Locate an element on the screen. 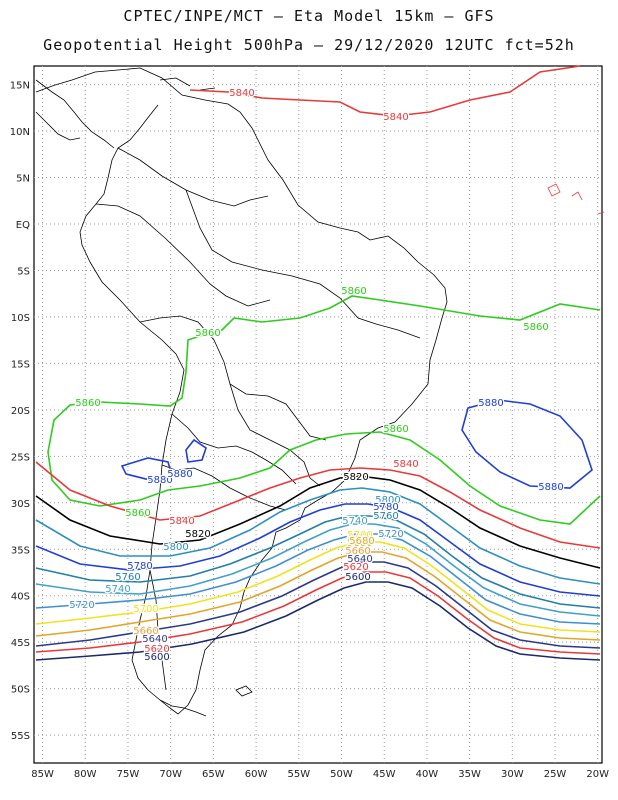 The width and height of the screenshot is (618, 800). lat-tick-label: 30S is located at coordinates (20, 504).